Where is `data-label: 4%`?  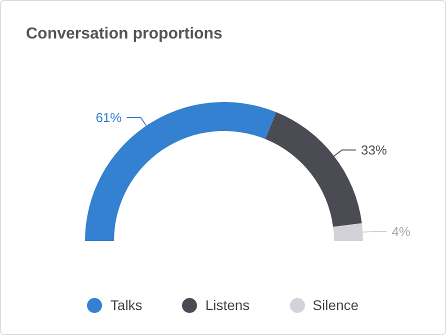
data-label: 4% is located at coordinates (401, 231).